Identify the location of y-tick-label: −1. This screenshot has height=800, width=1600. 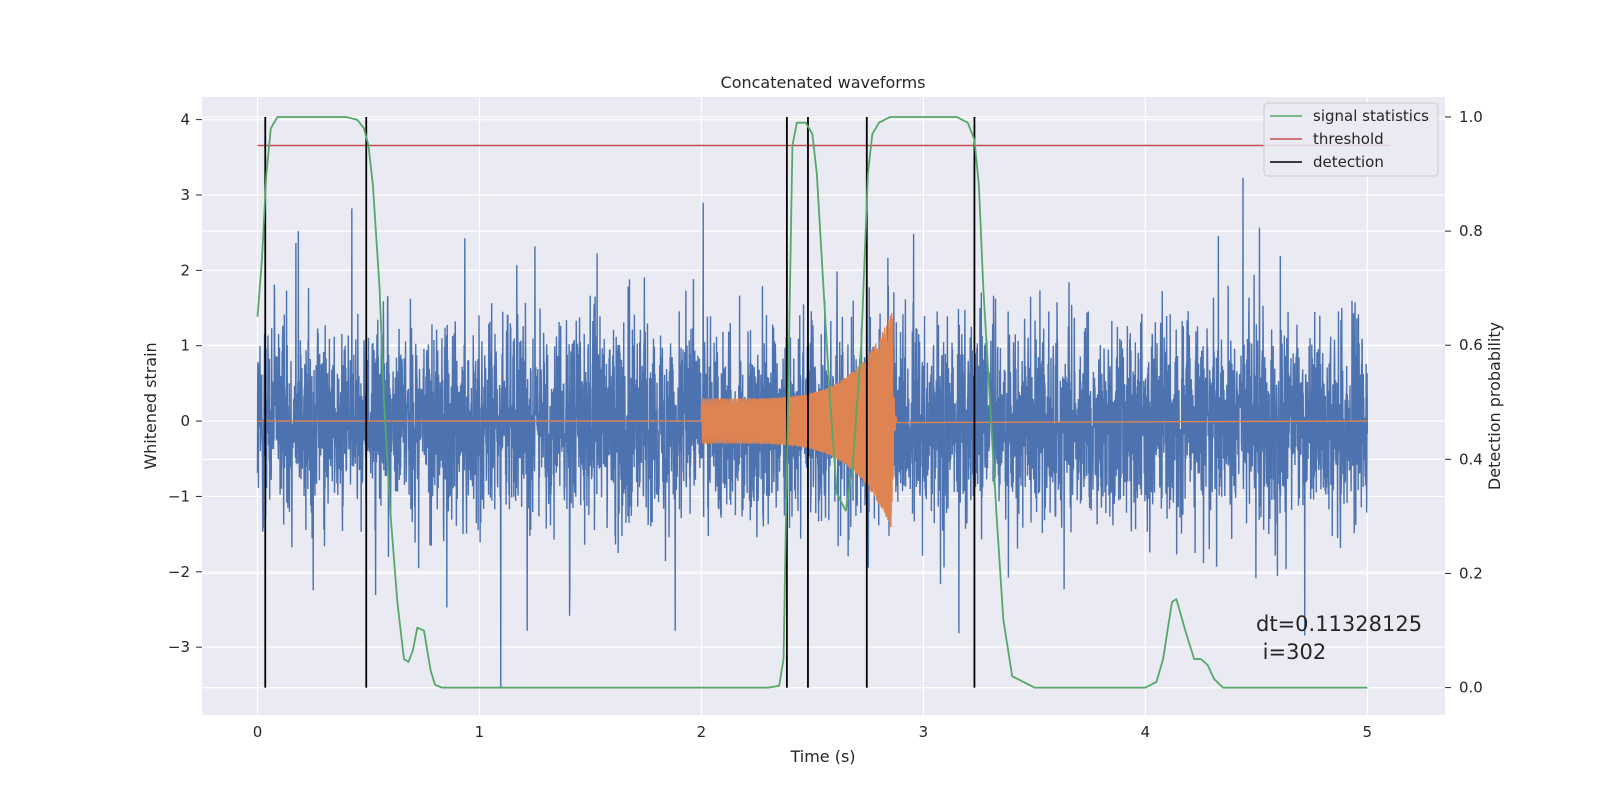
(179, 496).